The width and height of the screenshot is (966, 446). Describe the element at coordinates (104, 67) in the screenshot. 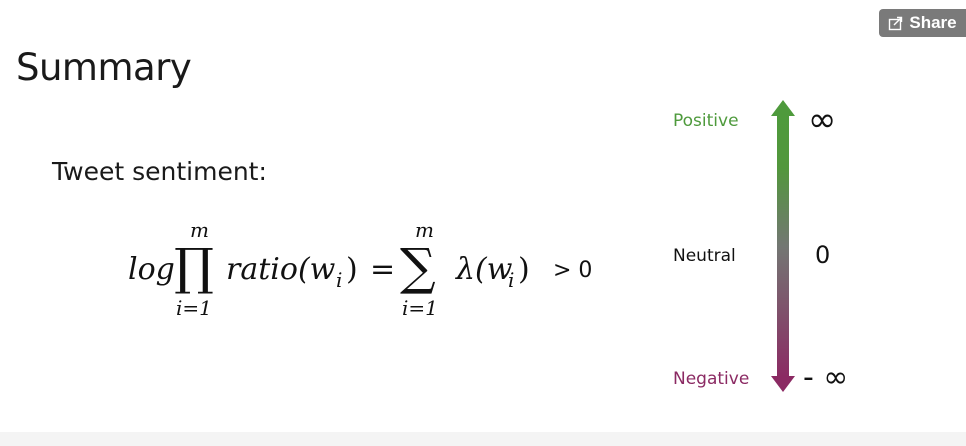

I see `slide-title: Summary` at that location.